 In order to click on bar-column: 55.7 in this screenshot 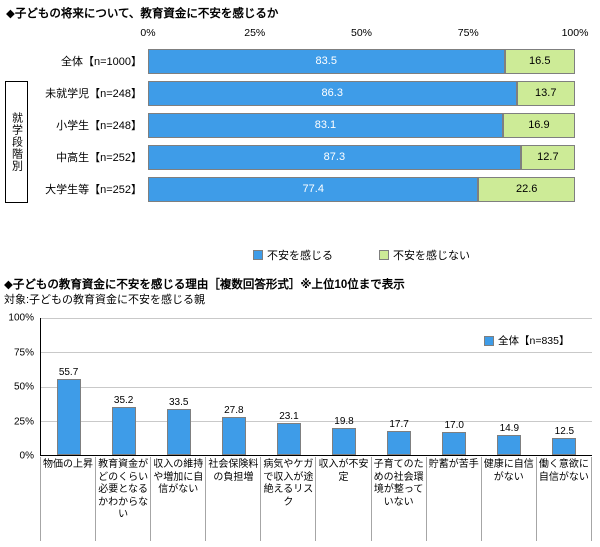, I will do `click(68, 386)`.